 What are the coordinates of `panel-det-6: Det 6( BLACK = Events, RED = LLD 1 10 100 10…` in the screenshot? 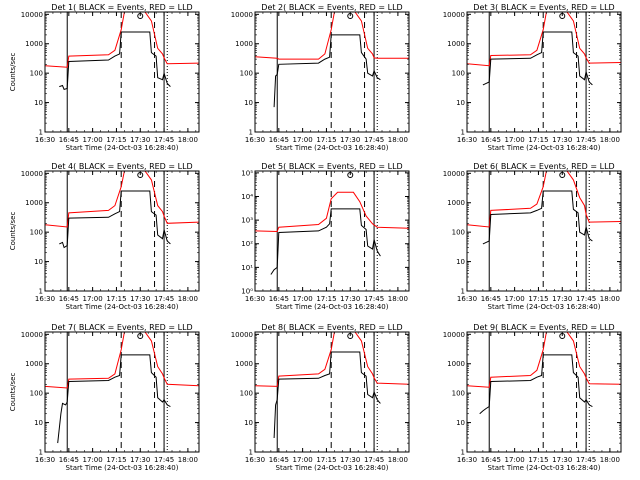 It's located at (532, 236).